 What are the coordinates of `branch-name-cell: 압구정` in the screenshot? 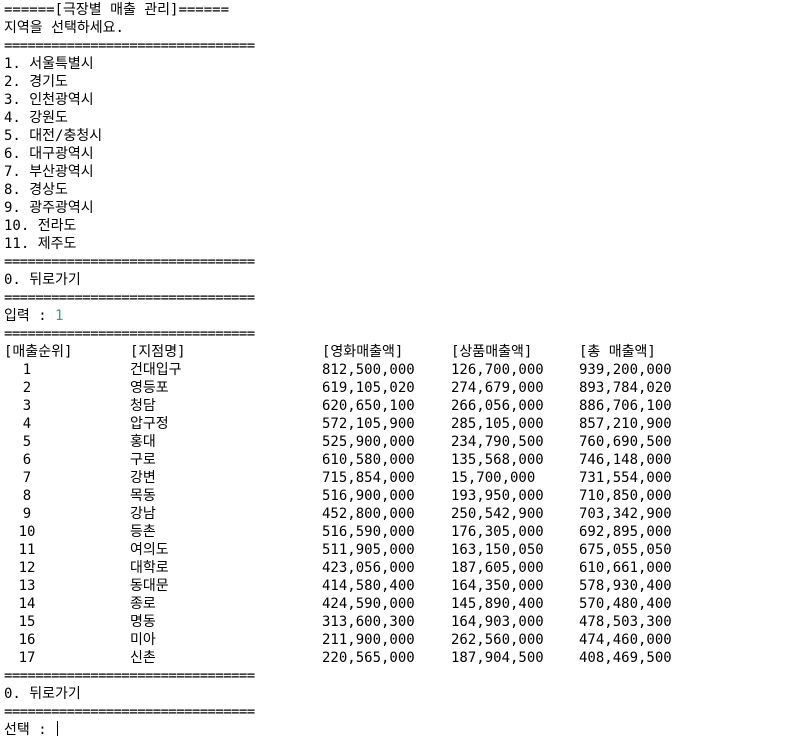 It's located at (149, 424).